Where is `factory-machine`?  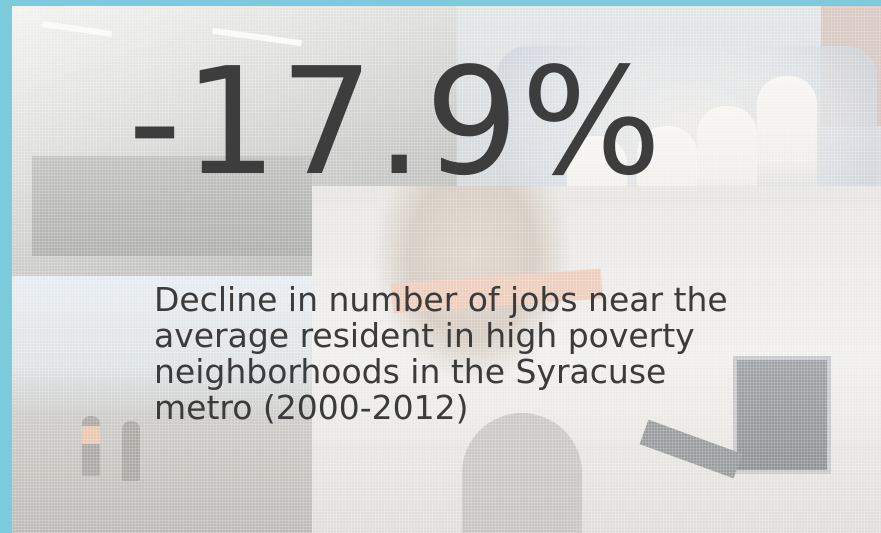 factory-machine is located at coordinates (172, 206).